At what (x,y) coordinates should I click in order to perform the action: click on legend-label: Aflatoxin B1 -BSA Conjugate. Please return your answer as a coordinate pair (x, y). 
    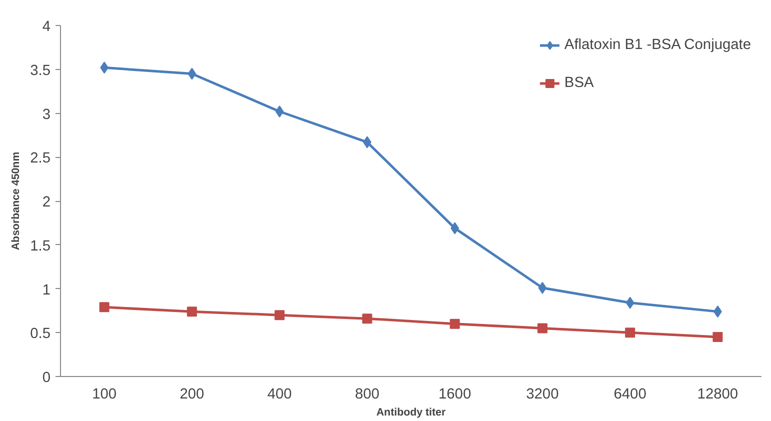
    Looking at the image, I should click on (657, 45).